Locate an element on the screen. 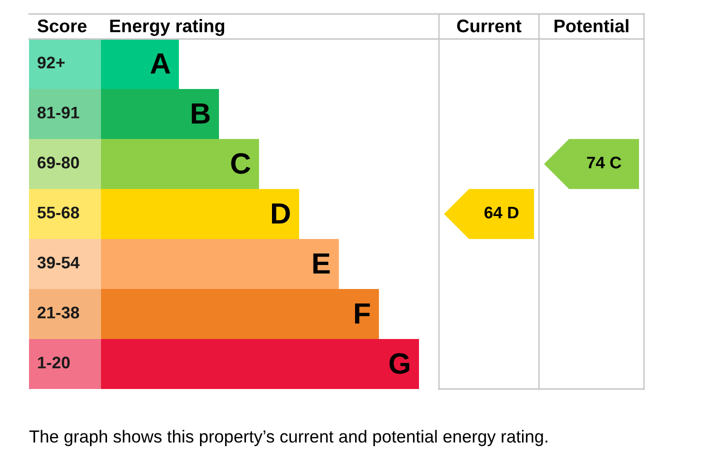 The image size is (720, 472). text: 55-68 is located at coordinates (59, 212).